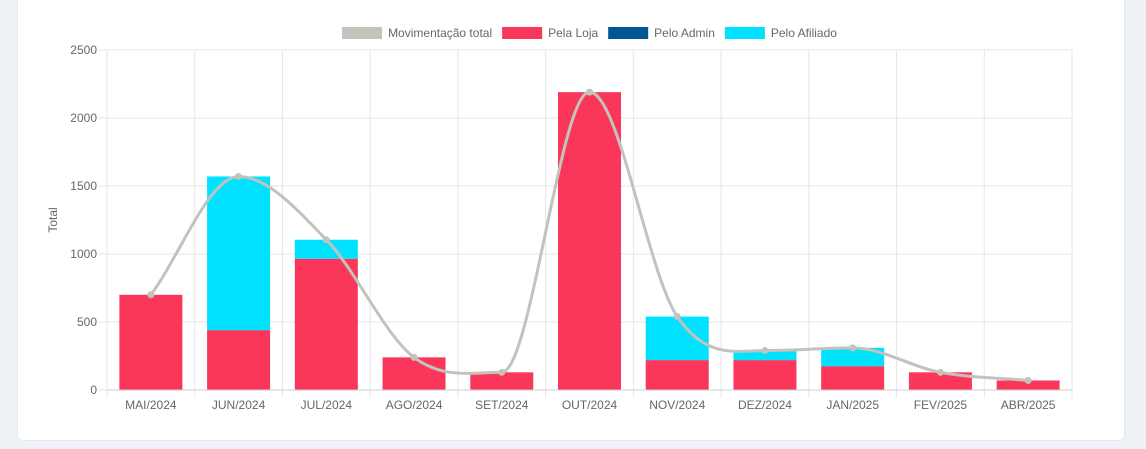 Image resolution: width=1146 pixels, height=449 pixels. What do you see at coordinates (941, 405) in the screenshot?
I see `x-tick-label: FEV/2025` at bounding box center [941, 405].